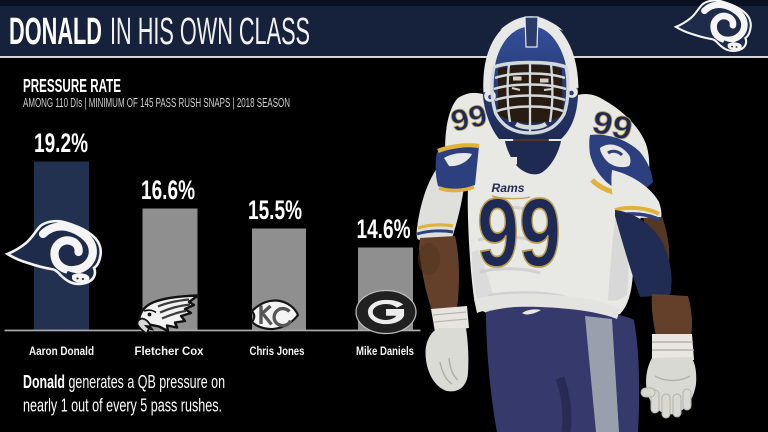  What do you see at coordinates (275, 210) in the screenshot?
I see `svg-text: 15.5%` at bounding box center [275, 210].